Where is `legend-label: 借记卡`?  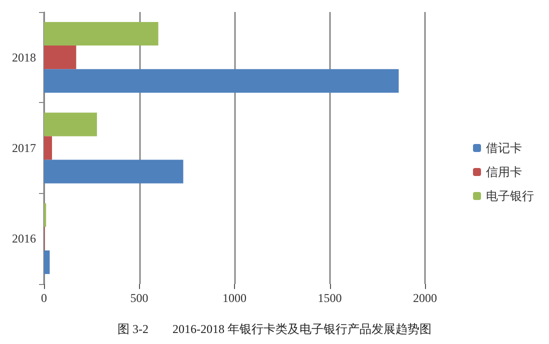 legend-label: 借记卡 is located at coordinates (504, 148).